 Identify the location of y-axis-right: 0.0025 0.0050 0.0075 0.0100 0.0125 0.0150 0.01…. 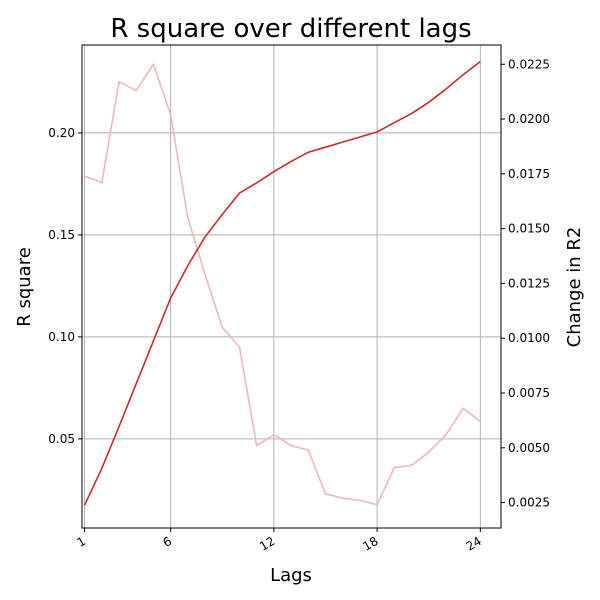
(525, 283).